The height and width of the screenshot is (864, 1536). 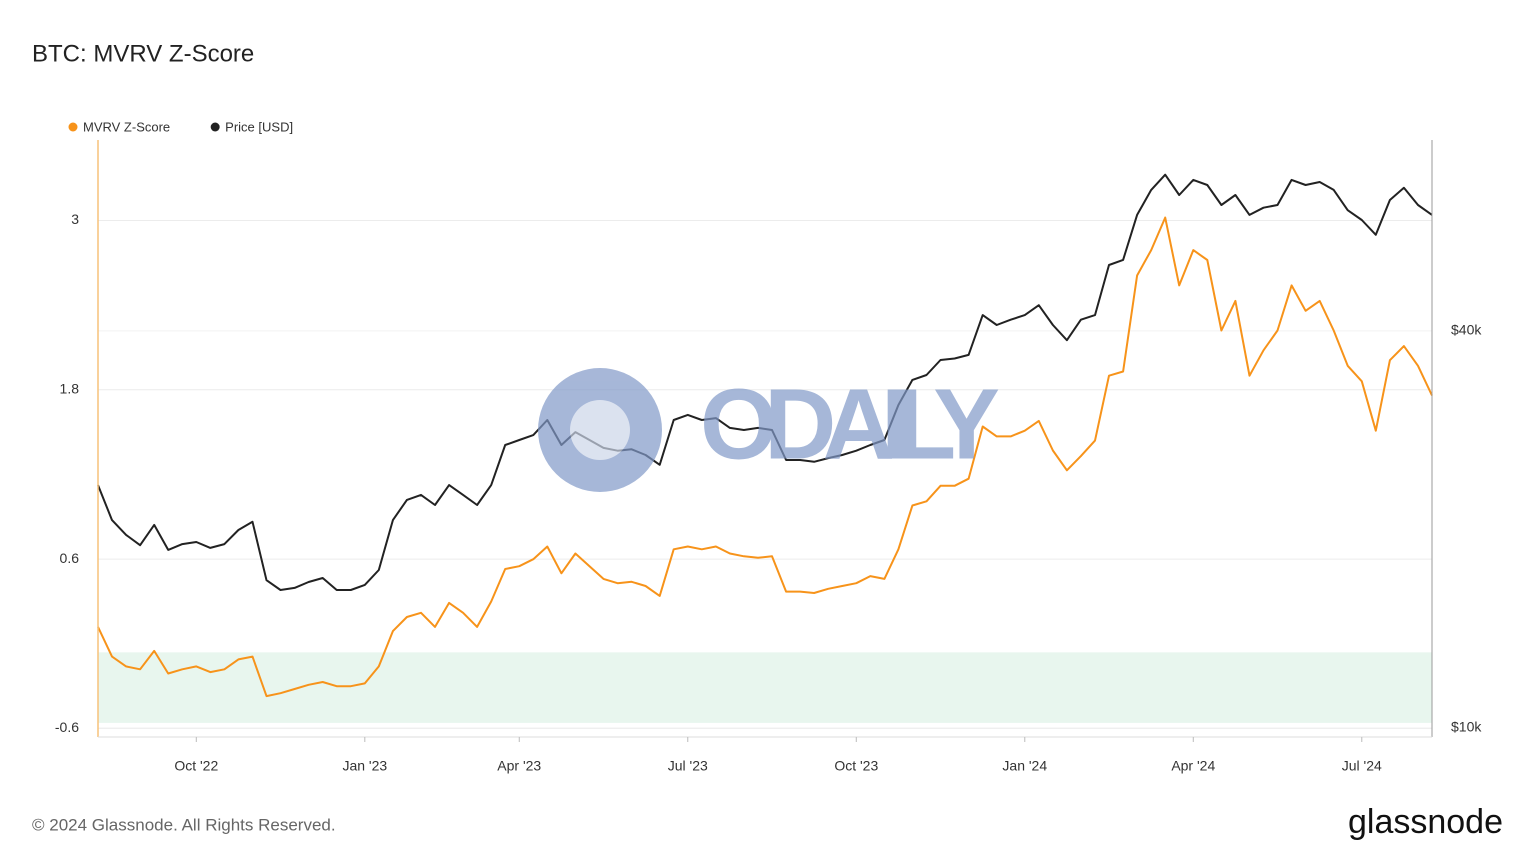 What do you see at coordinates (1193, 766) in the screenshot?
I see `x-tick-label: Apr '24` at bounding box center [1193, 766].